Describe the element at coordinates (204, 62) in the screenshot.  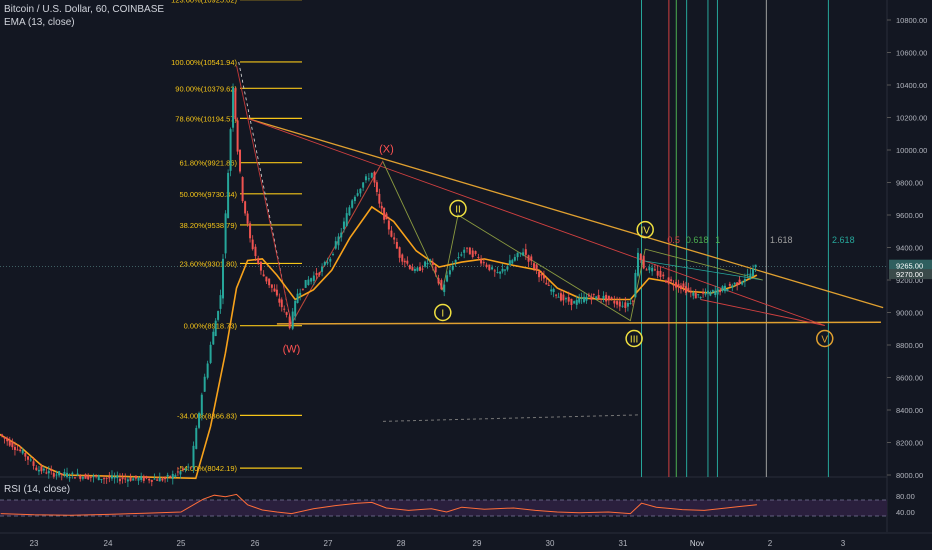
I see `fib-level-label-1: 100.00%(10541.94)` at that location.